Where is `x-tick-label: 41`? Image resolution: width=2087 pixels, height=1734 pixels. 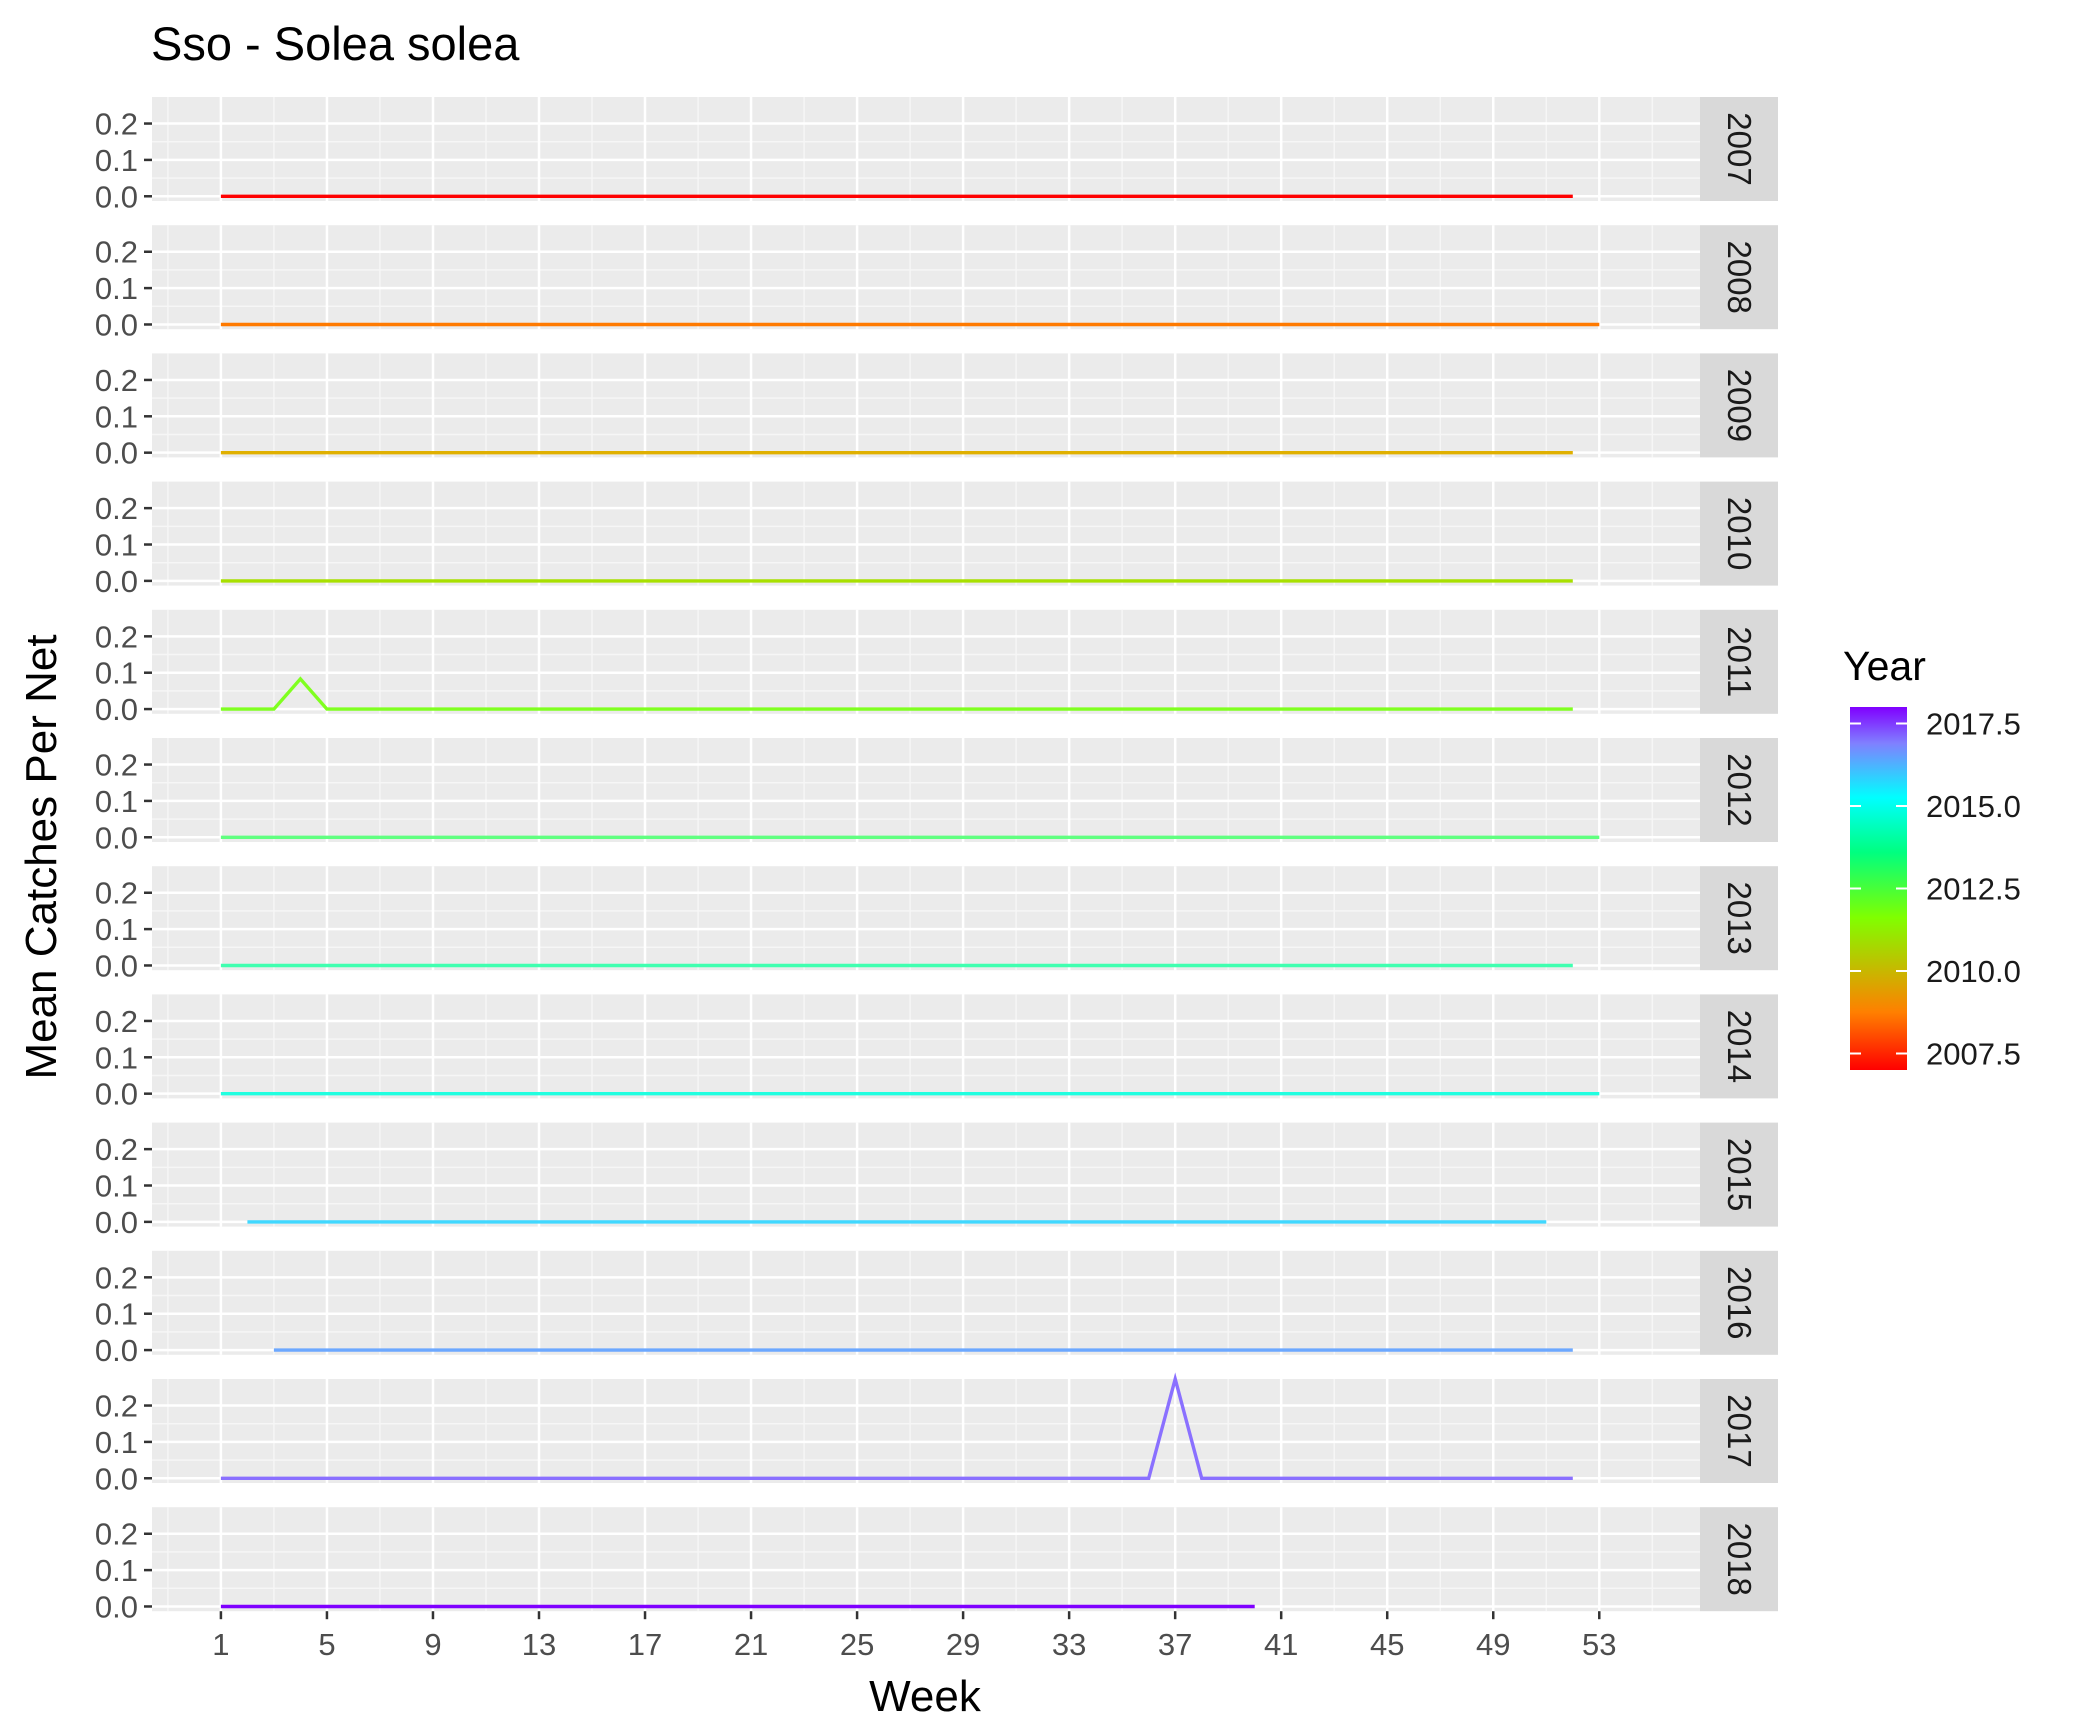
x-tick-label: 41 is located at coordinates (1281, 1644).